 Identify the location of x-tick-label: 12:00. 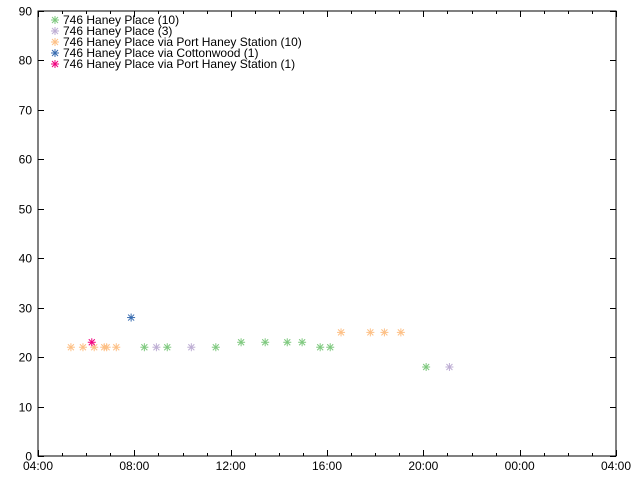
(231, 466).